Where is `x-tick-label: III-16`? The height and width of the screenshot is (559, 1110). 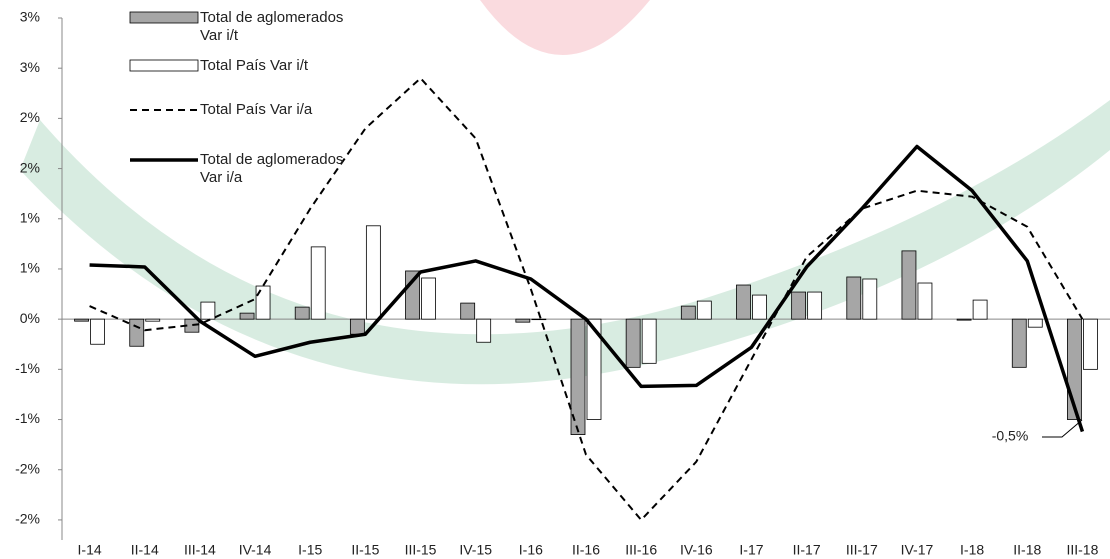
x-tick-label: III-16 is located at coordinates (641, 550).